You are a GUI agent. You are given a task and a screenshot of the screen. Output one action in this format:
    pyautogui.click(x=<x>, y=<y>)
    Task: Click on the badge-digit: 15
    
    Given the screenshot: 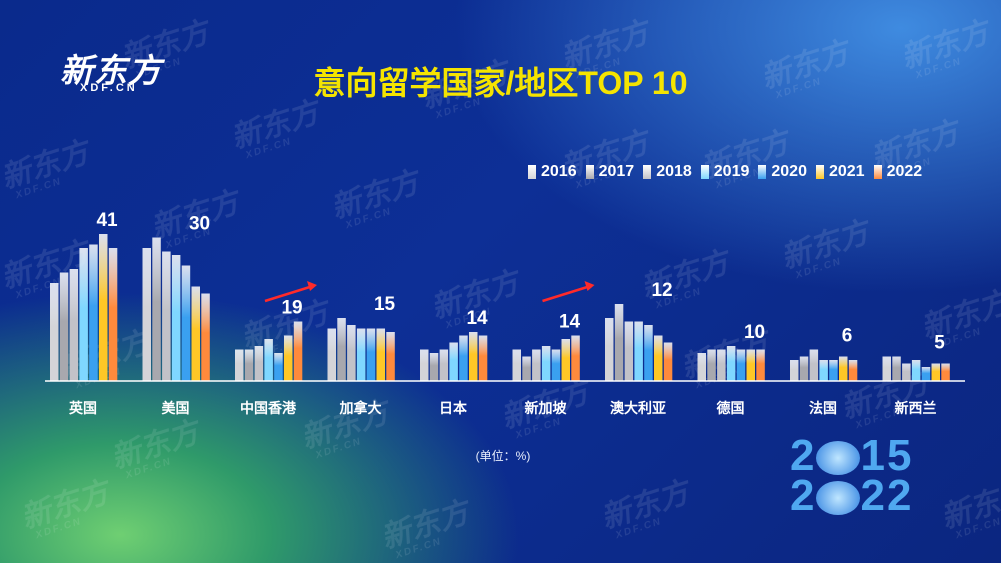 What is the action you would take?
    pyautogui.click(x=887, y=455)
    